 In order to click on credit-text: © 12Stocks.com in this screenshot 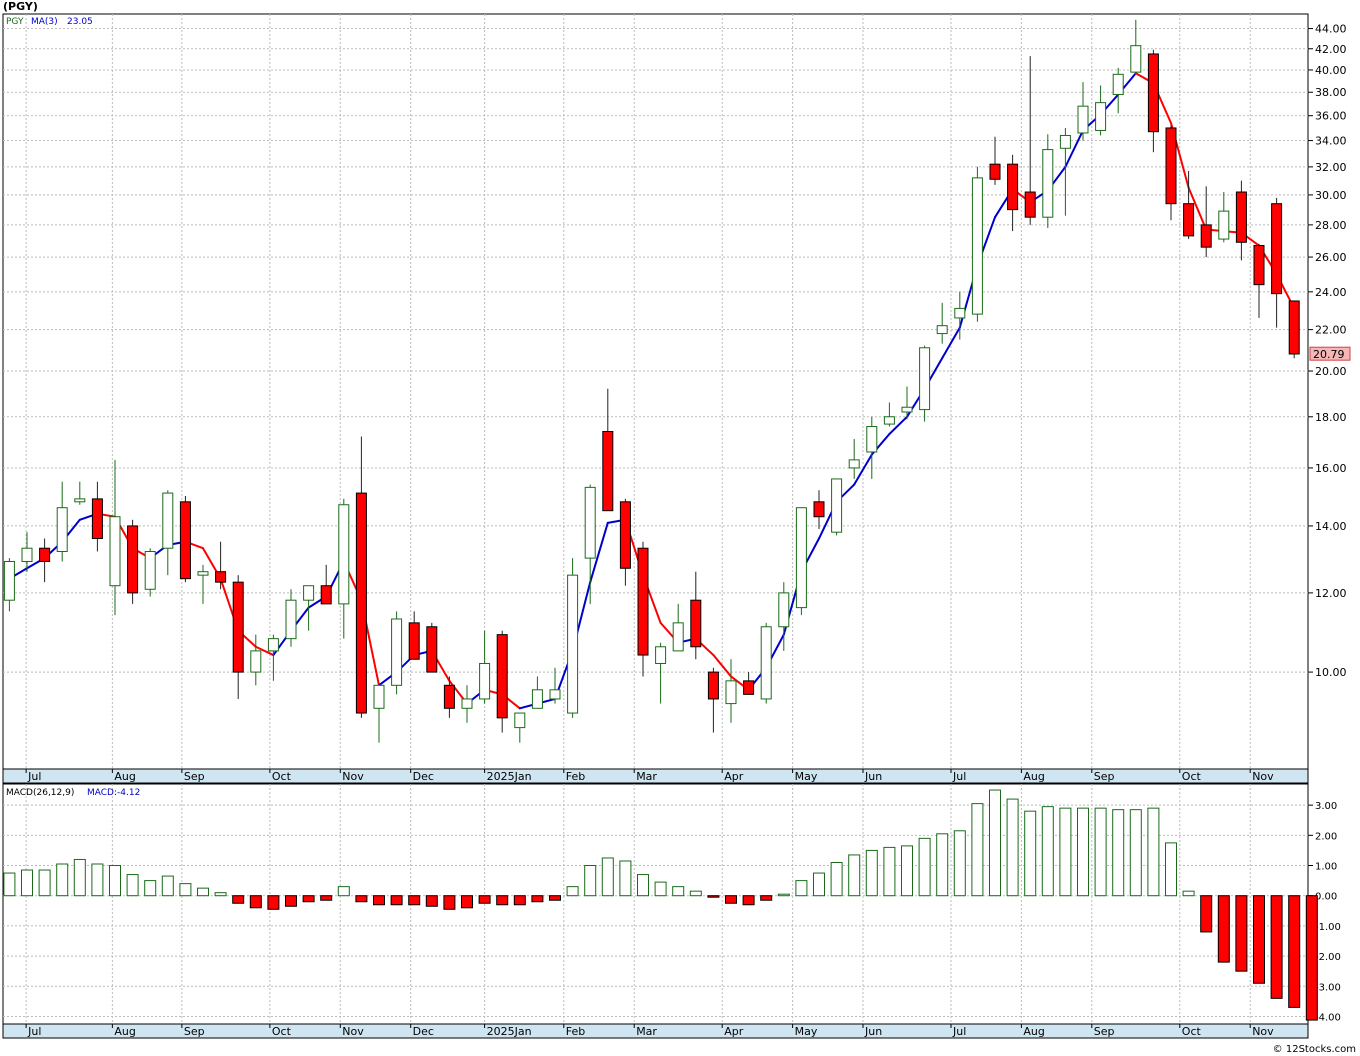, I will do `click(1314, 1049)`.